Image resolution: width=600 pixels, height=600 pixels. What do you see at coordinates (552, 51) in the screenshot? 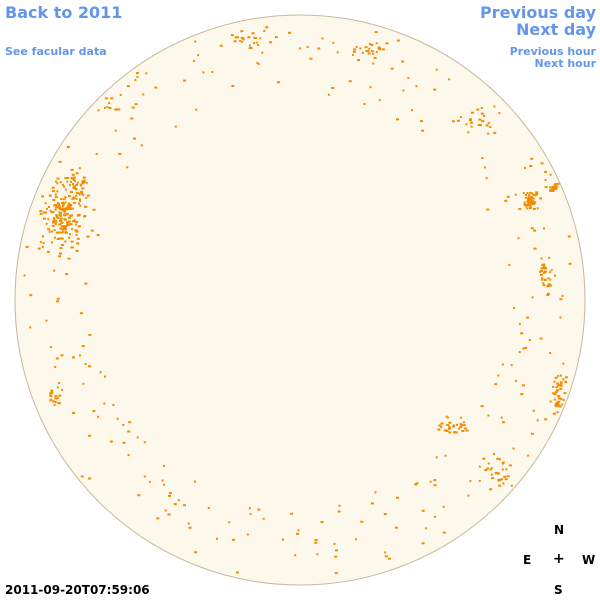
I see `previous-hour-link: Previous hour` at bounding box center [552, 51].